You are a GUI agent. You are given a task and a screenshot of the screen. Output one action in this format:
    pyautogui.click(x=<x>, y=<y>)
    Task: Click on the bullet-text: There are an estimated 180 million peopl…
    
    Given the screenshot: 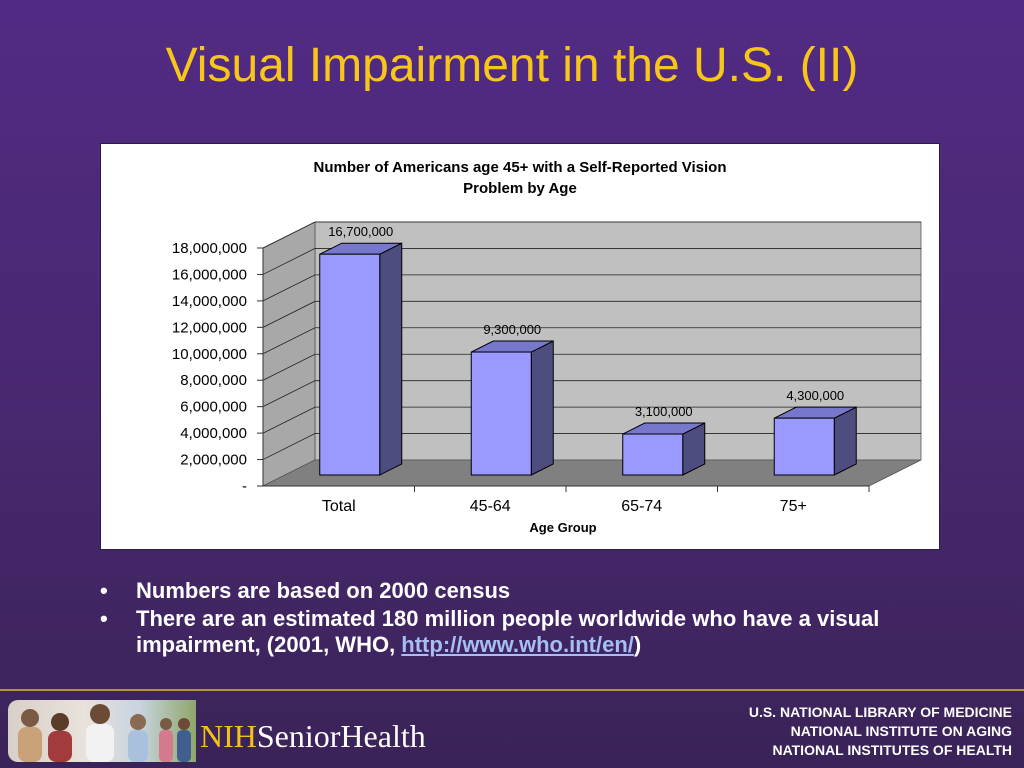 What is the action you would take?
    pyautogui.click(x=508, y=631)
    